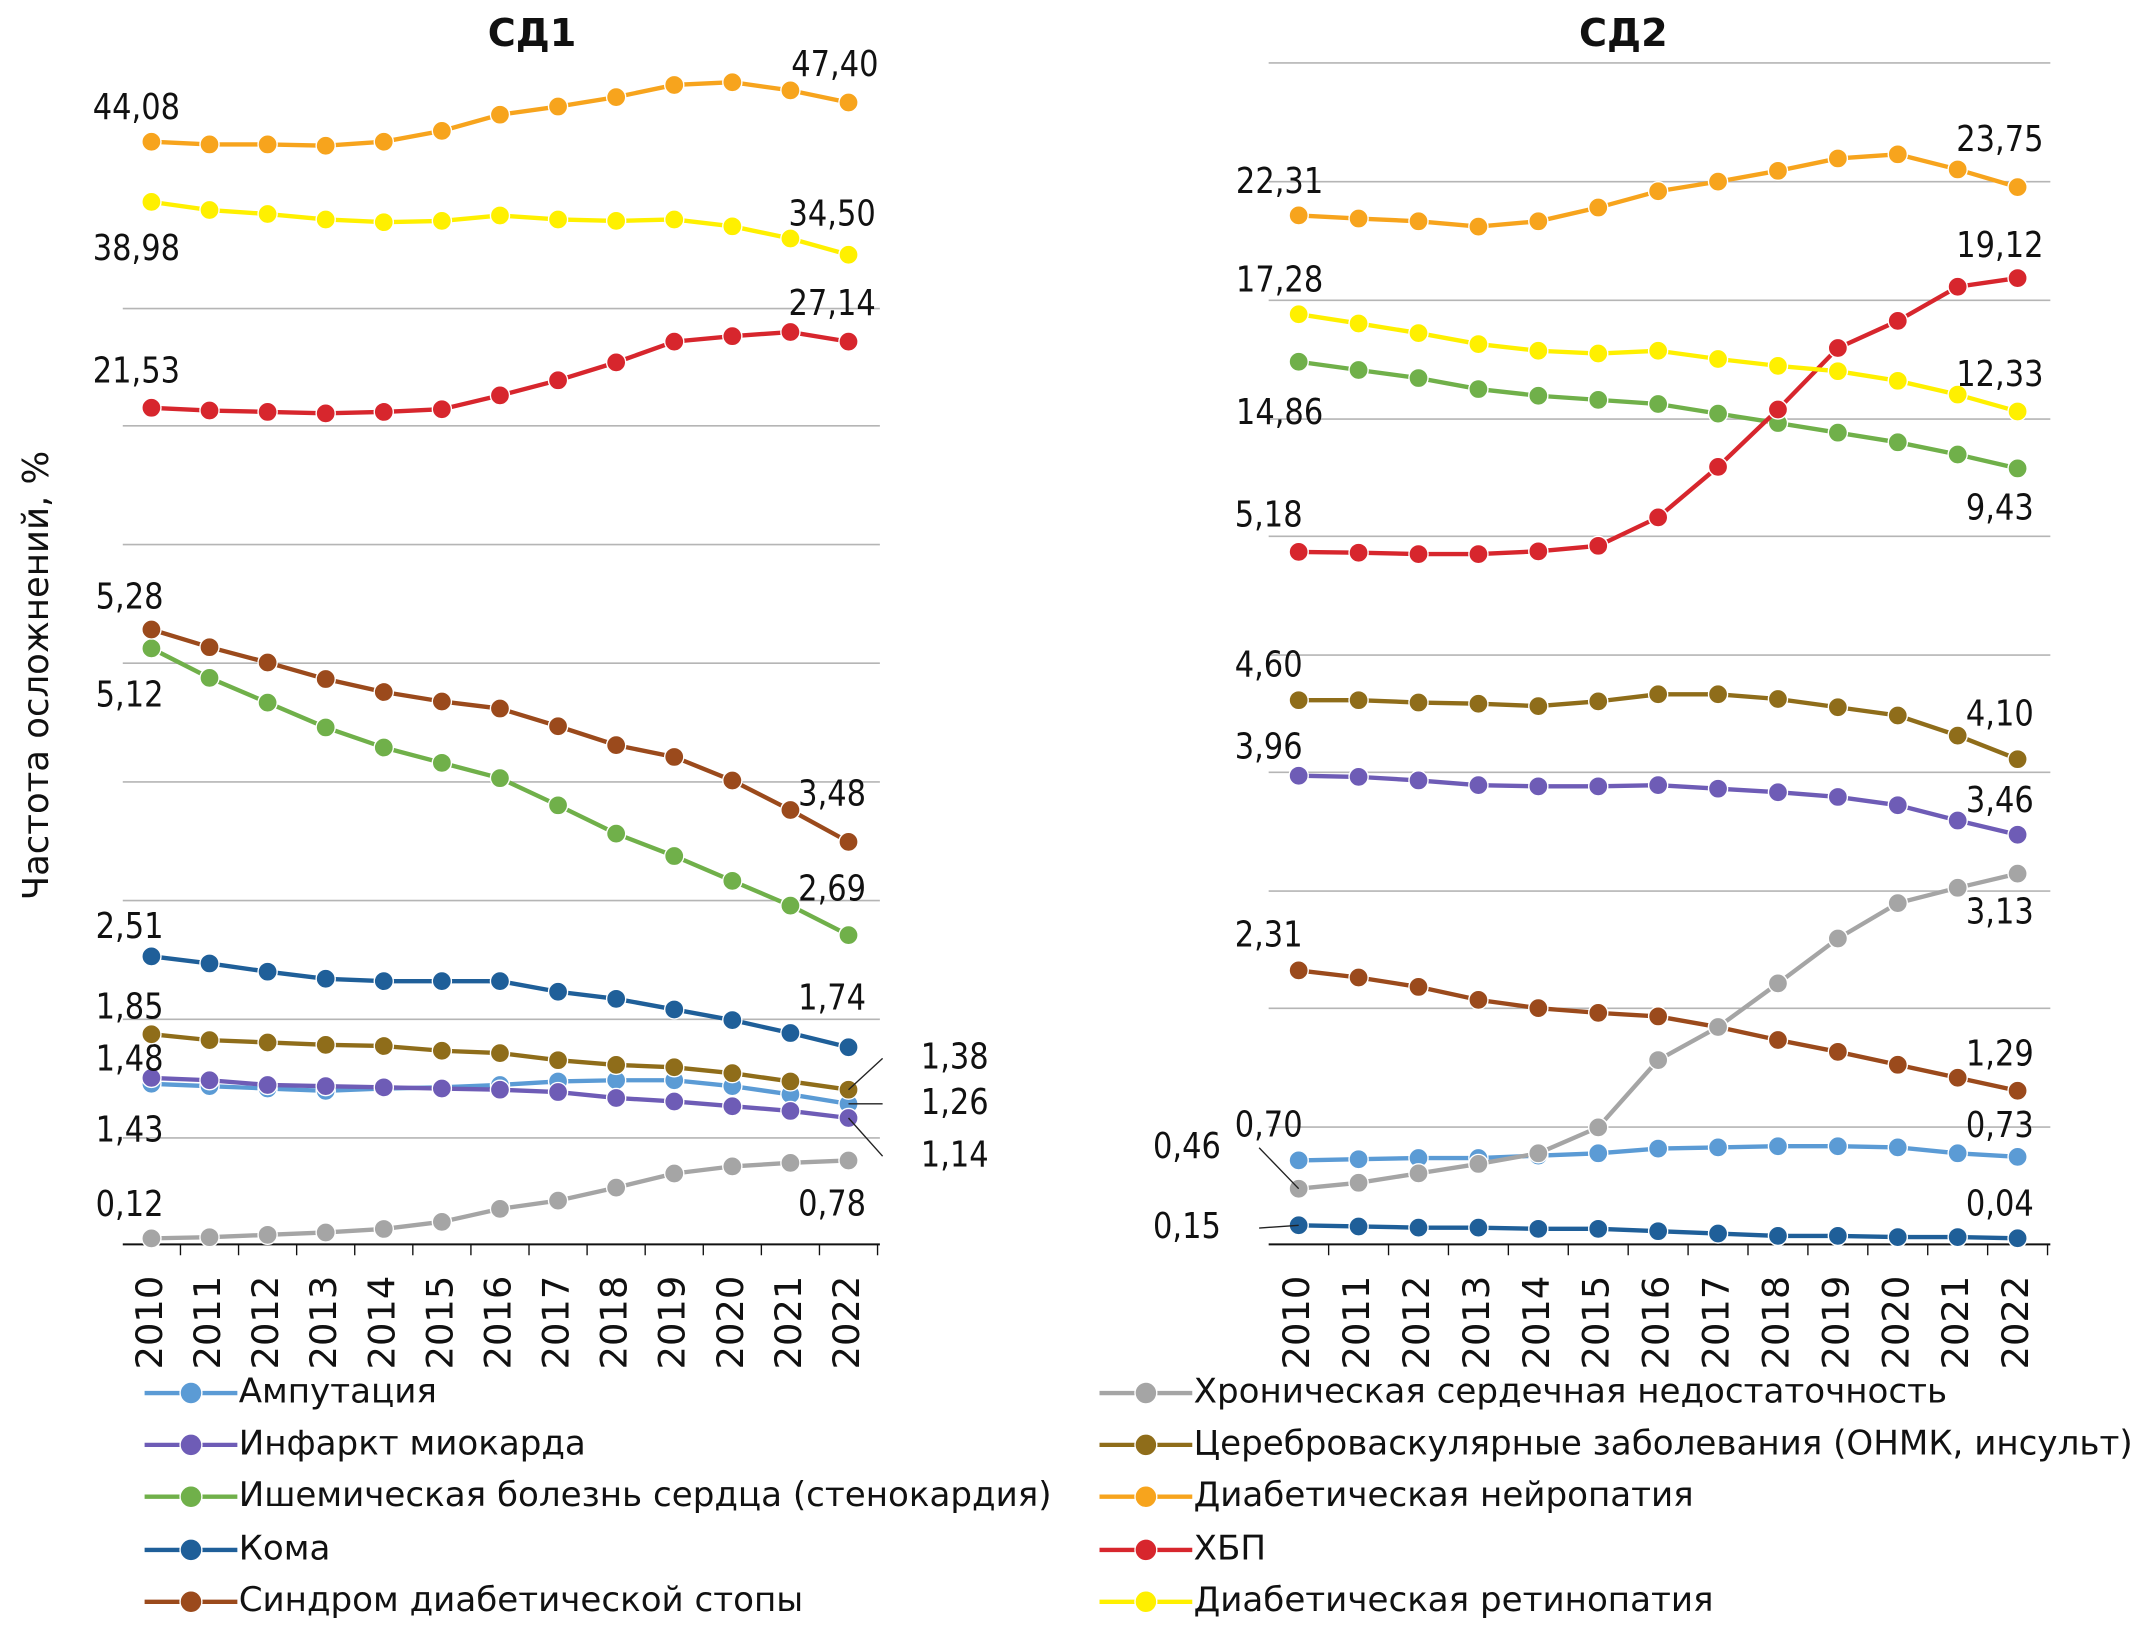 Image resolution: width=2139 pixels, height=1632 pixels. I want to click on data-label: 17,28, so click(1279, 279).